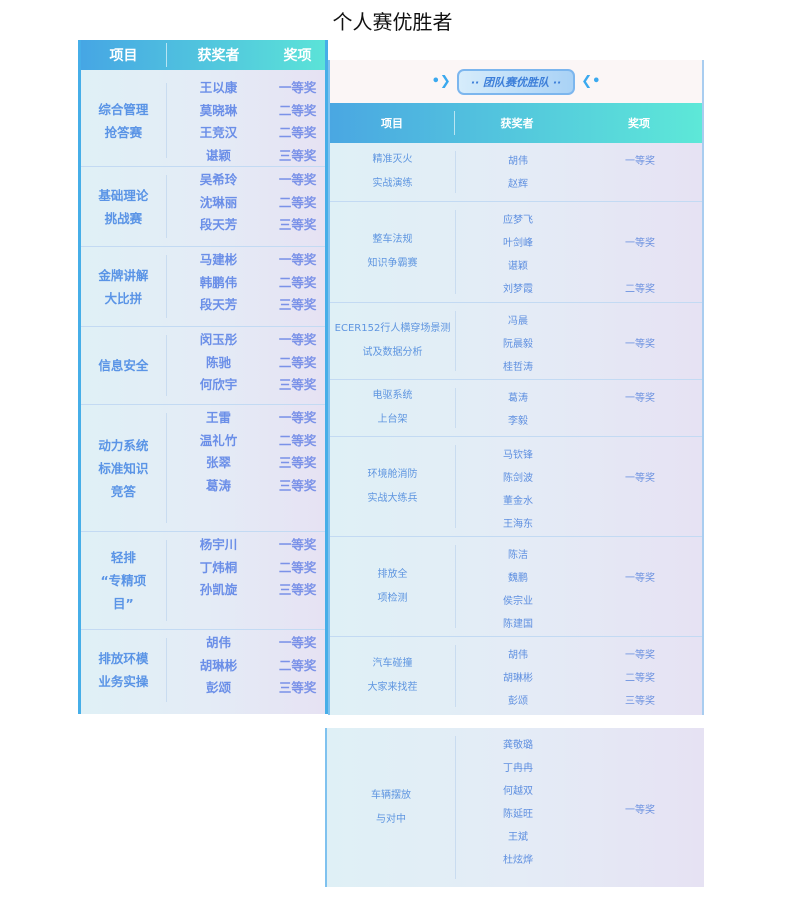 The image size is (785, 899). What do you see at coordinates (218, 155) in the screenshot?
I see `winner-name: 谌颖` at bounding box center [218, 155].